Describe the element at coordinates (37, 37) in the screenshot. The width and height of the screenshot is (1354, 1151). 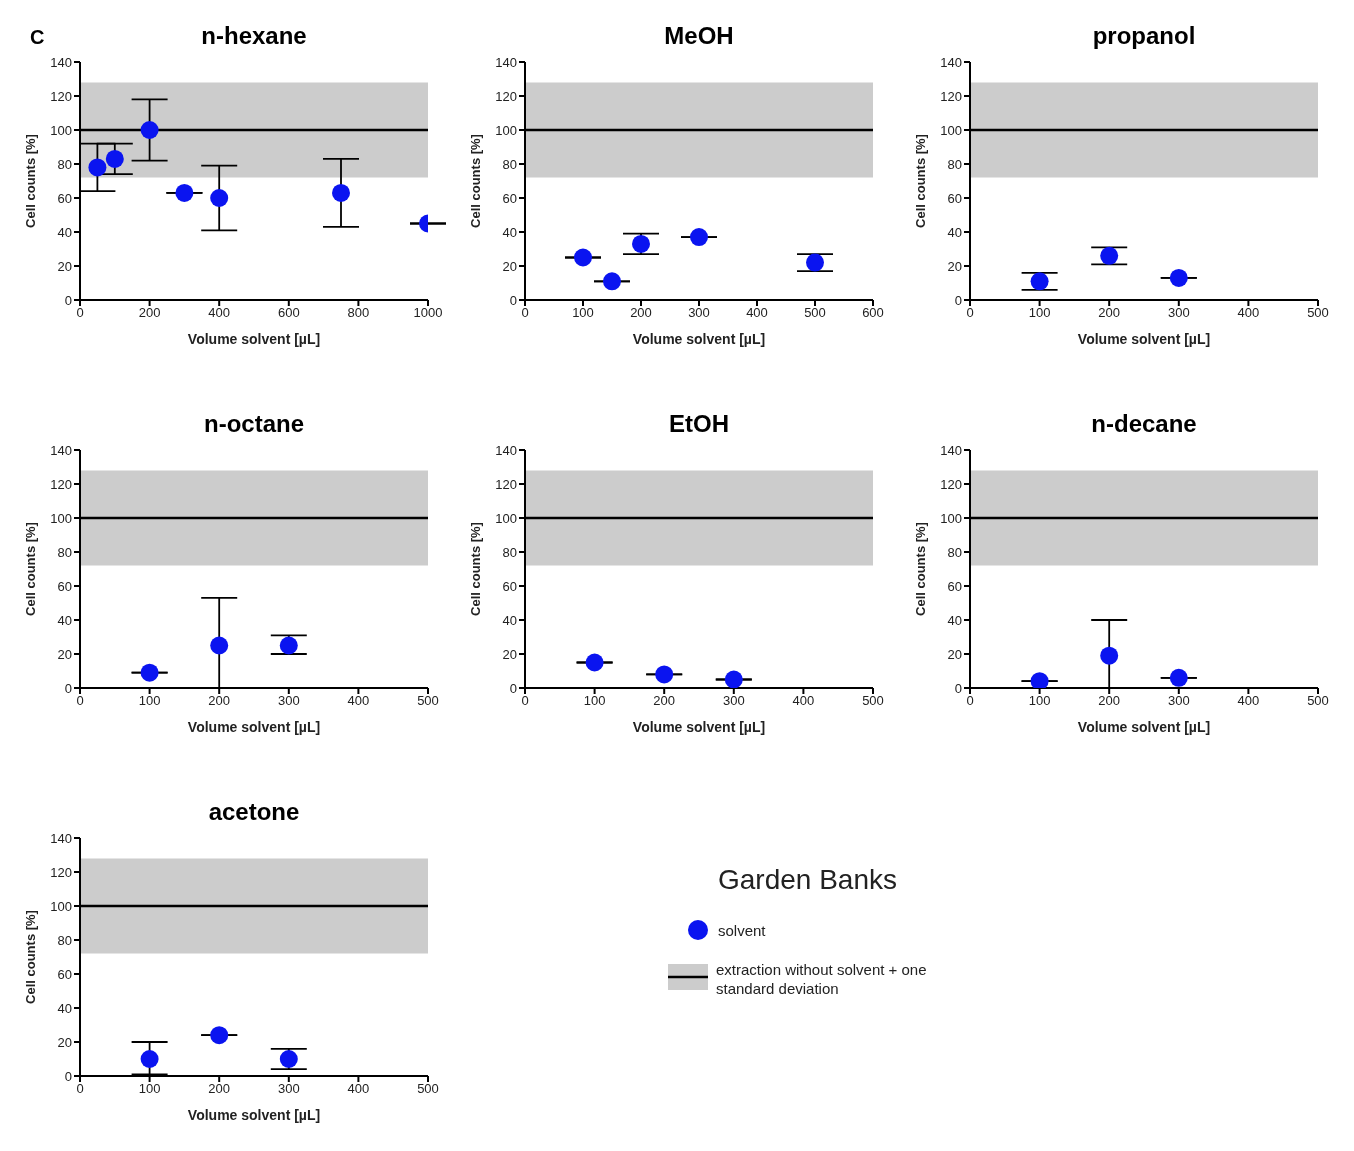
I see `text: C` at that location.